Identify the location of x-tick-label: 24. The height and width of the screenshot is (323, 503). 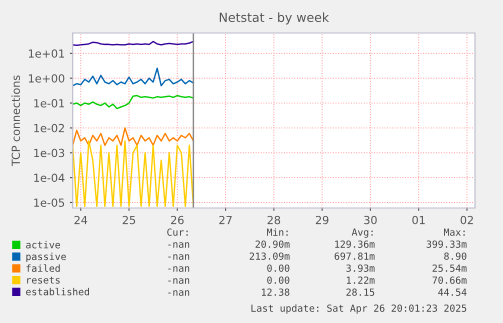
(81, 220).